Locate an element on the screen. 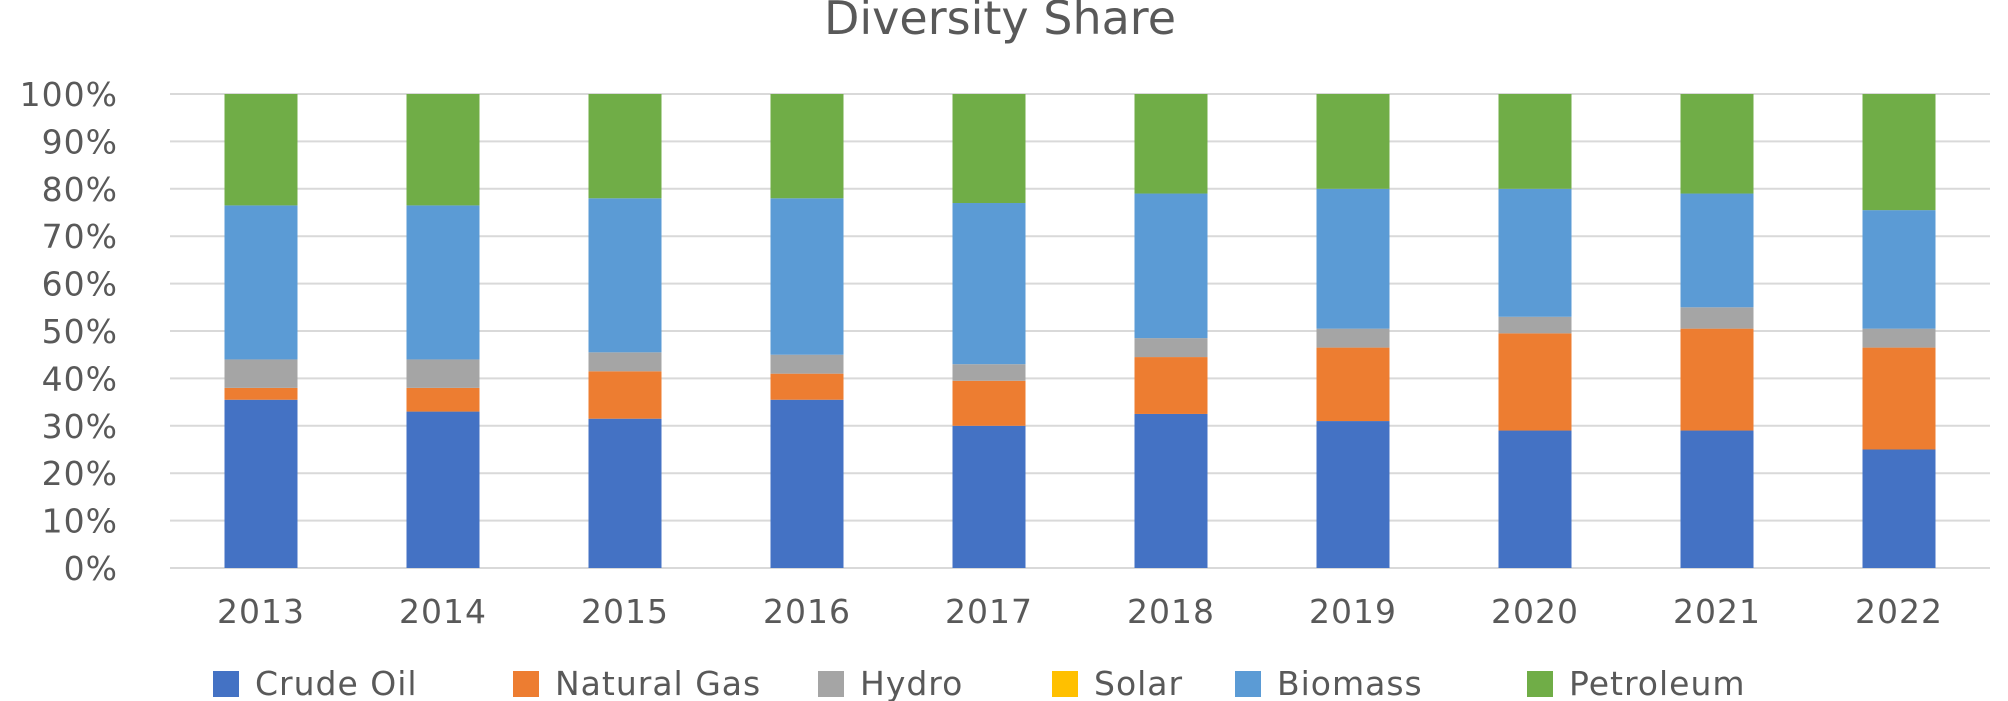 This screenshot has height=701, width=2008. bar-biomass-2015 is located at coordinates (625, 275).